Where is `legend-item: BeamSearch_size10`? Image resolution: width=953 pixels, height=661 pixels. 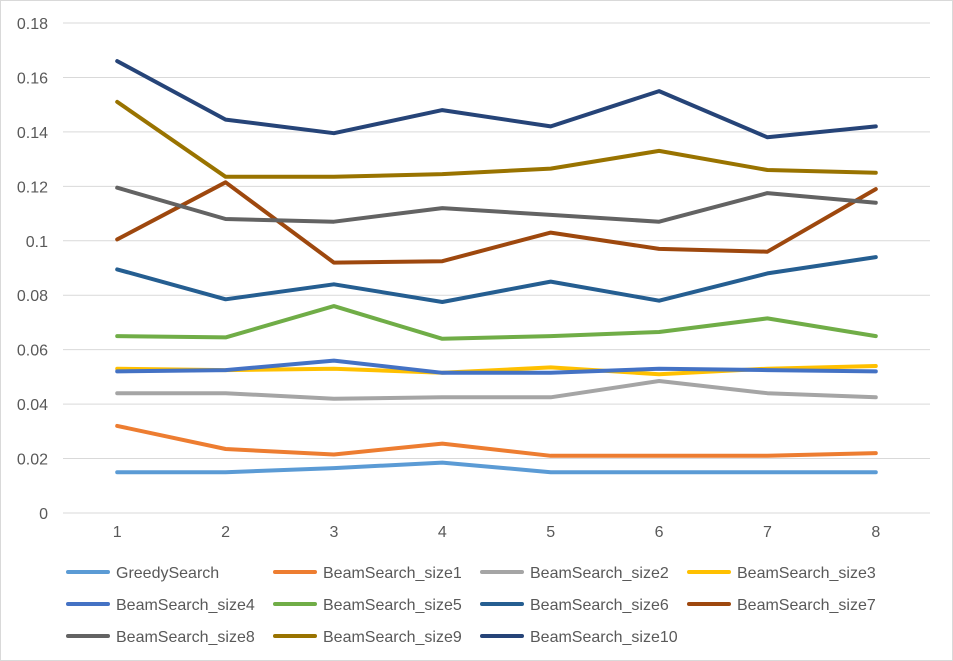
legend-item: BeamSearch_size10 is located at coordinates (579, 637).